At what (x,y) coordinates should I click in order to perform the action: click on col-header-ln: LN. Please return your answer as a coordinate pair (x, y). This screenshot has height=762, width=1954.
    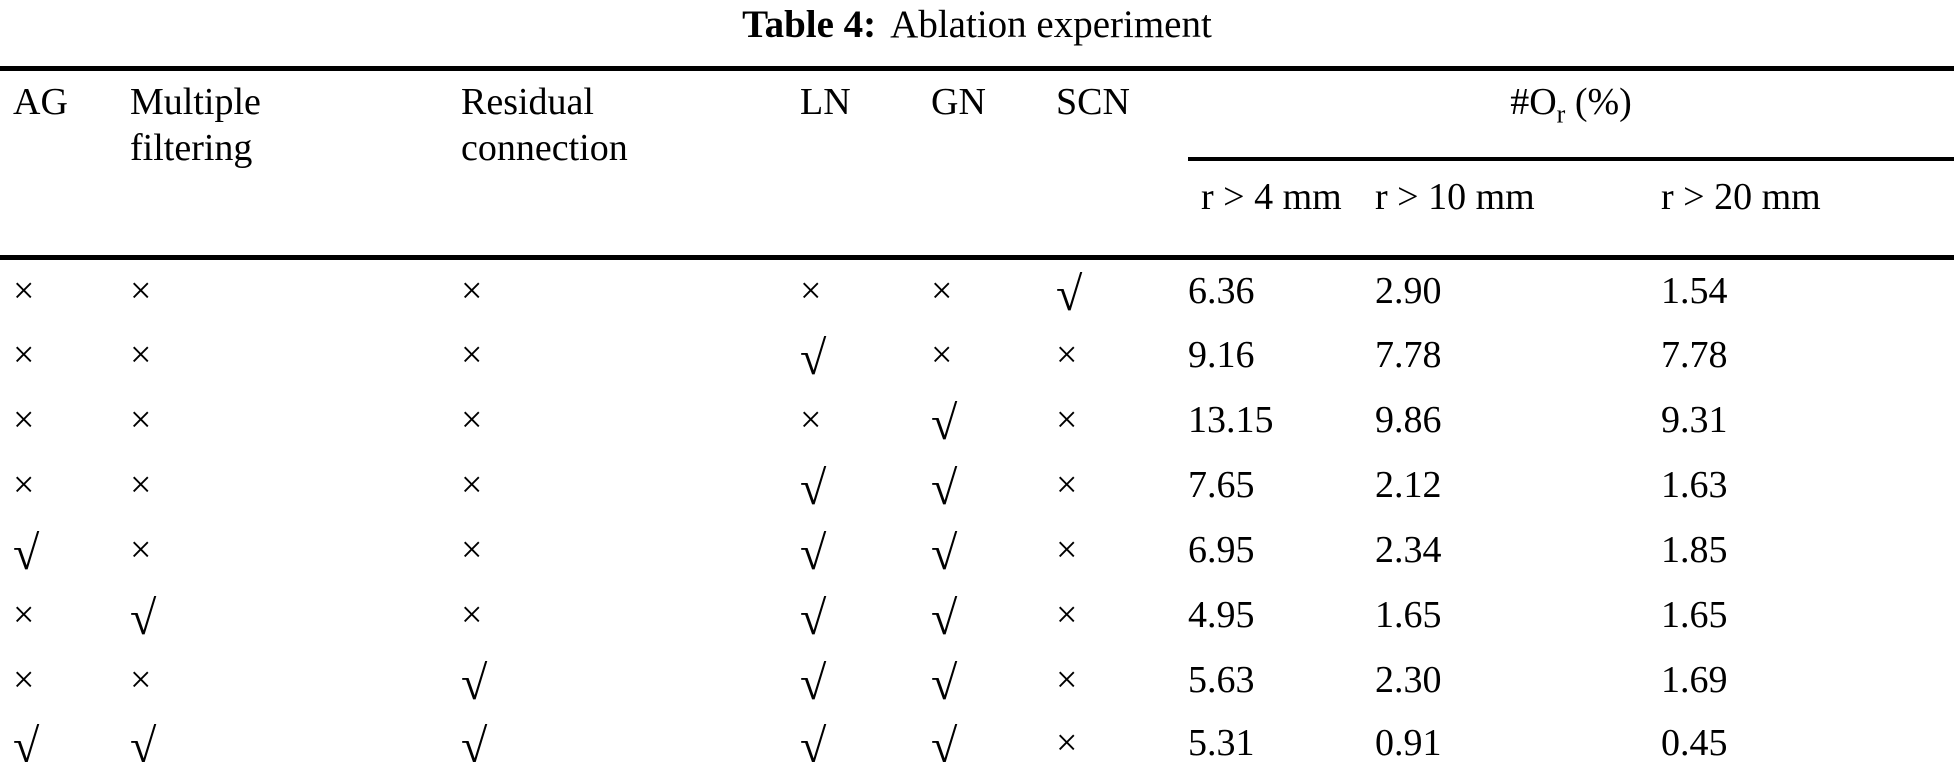
    Looking at the image, I should click on (825, 102).